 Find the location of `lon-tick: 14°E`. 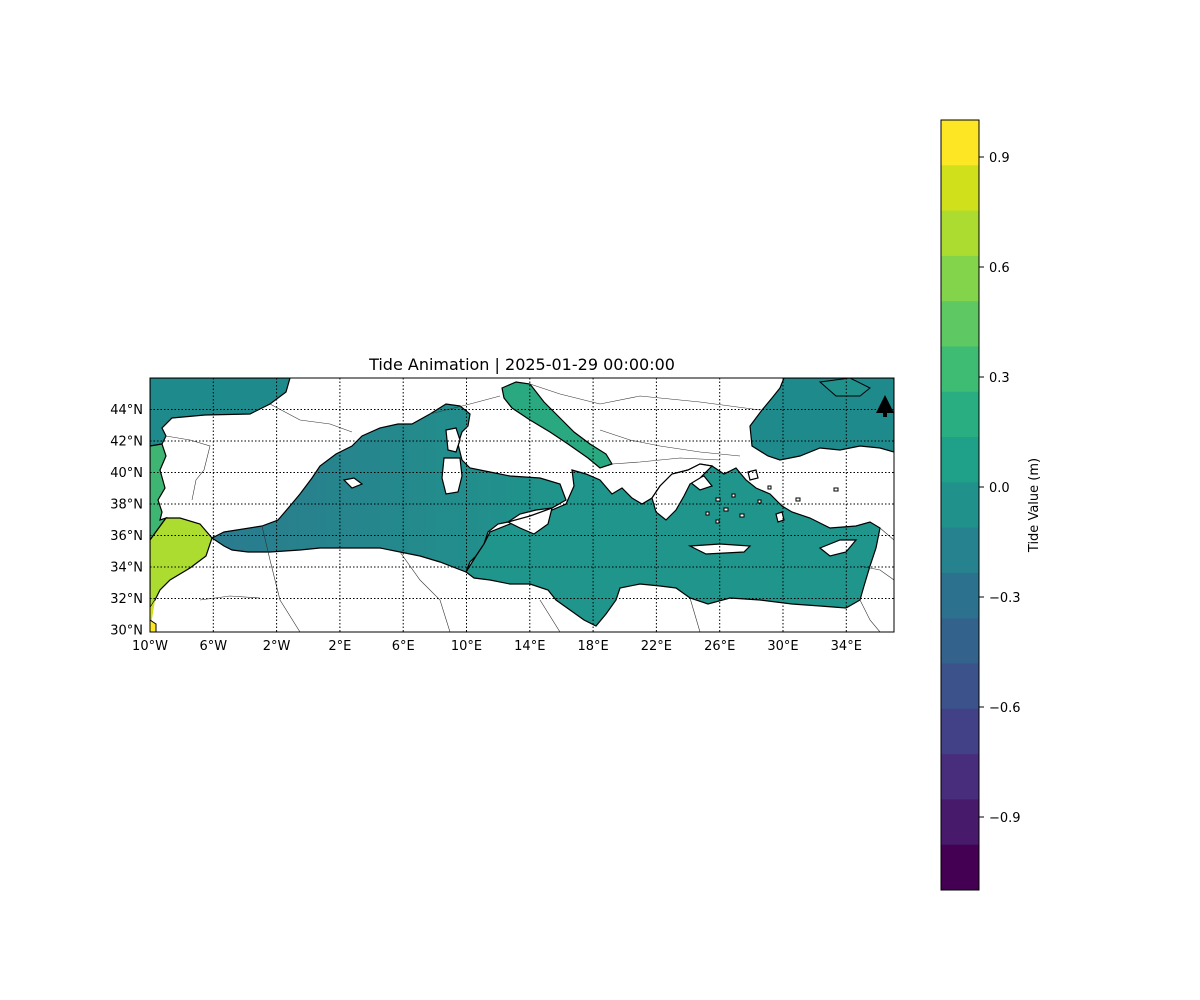

lon-tick: 14°E is located at coordinates (529, 646).